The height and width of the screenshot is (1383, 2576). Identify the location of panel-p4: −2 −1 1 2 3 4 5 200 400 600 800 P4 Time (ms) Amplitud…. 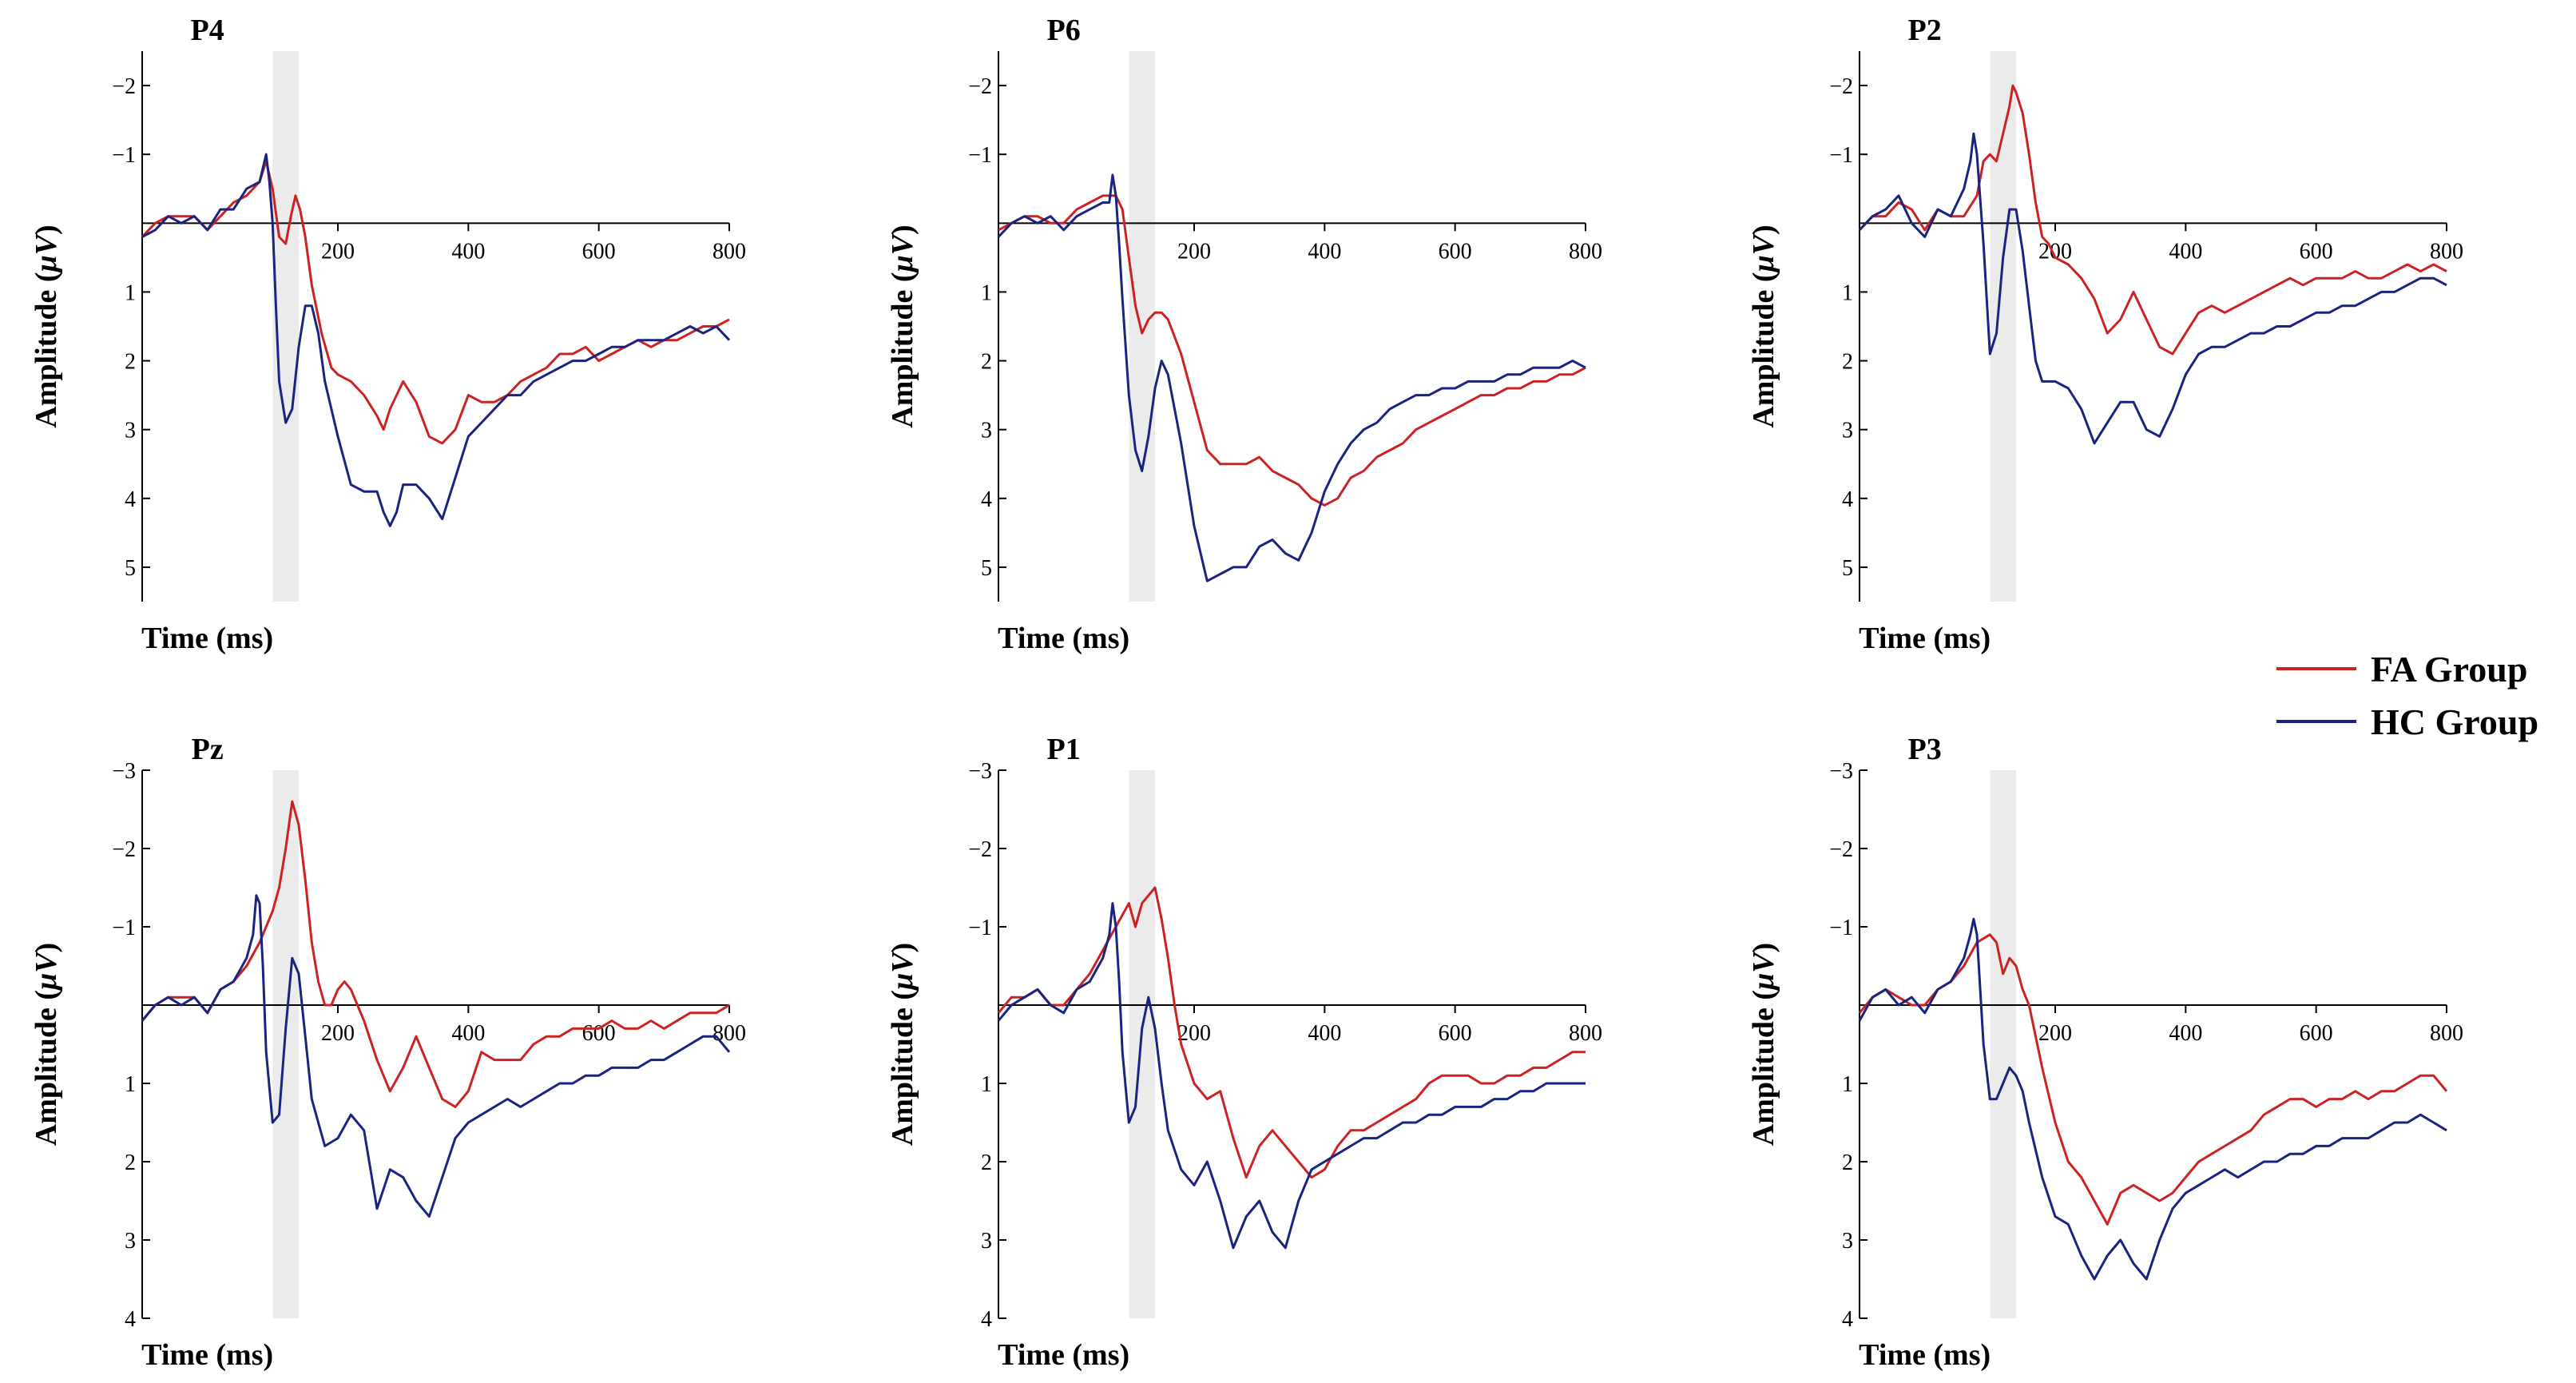
(388, 334).